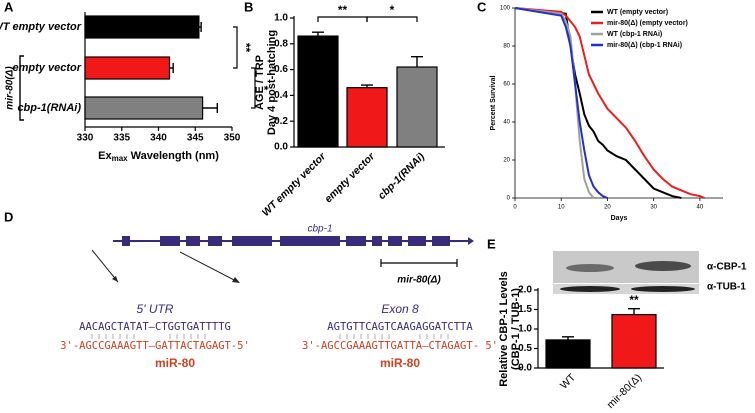  I want to click on y-tick-label: 2.0, so click(525, 290).